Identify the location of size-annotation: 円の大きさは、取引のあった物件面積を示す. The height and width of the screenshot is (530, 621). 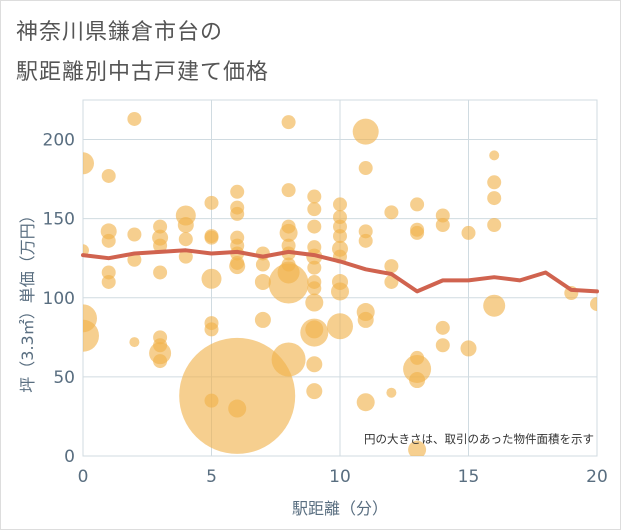
(479, 439).